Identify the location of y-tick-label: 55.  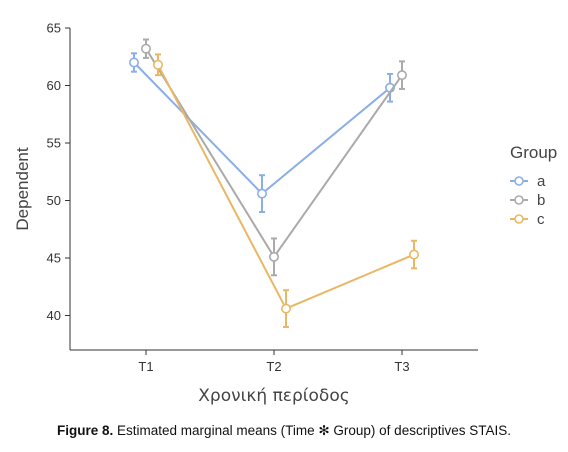
(54, 143).